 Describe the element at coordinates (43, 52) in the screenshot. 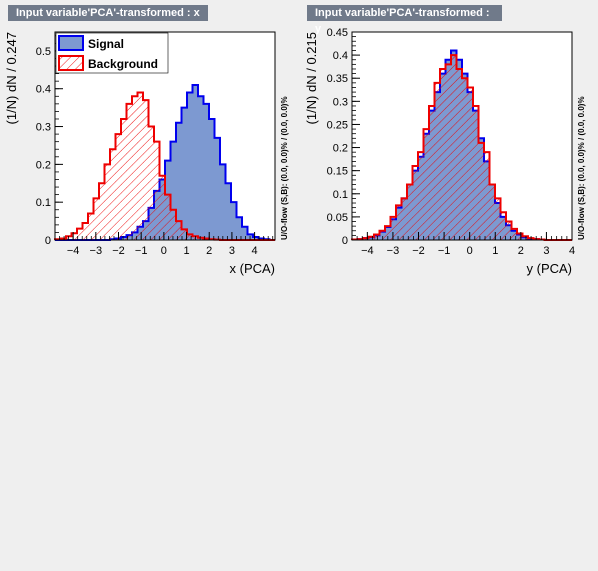

I see `y-tick-label: 0.5` at that location.